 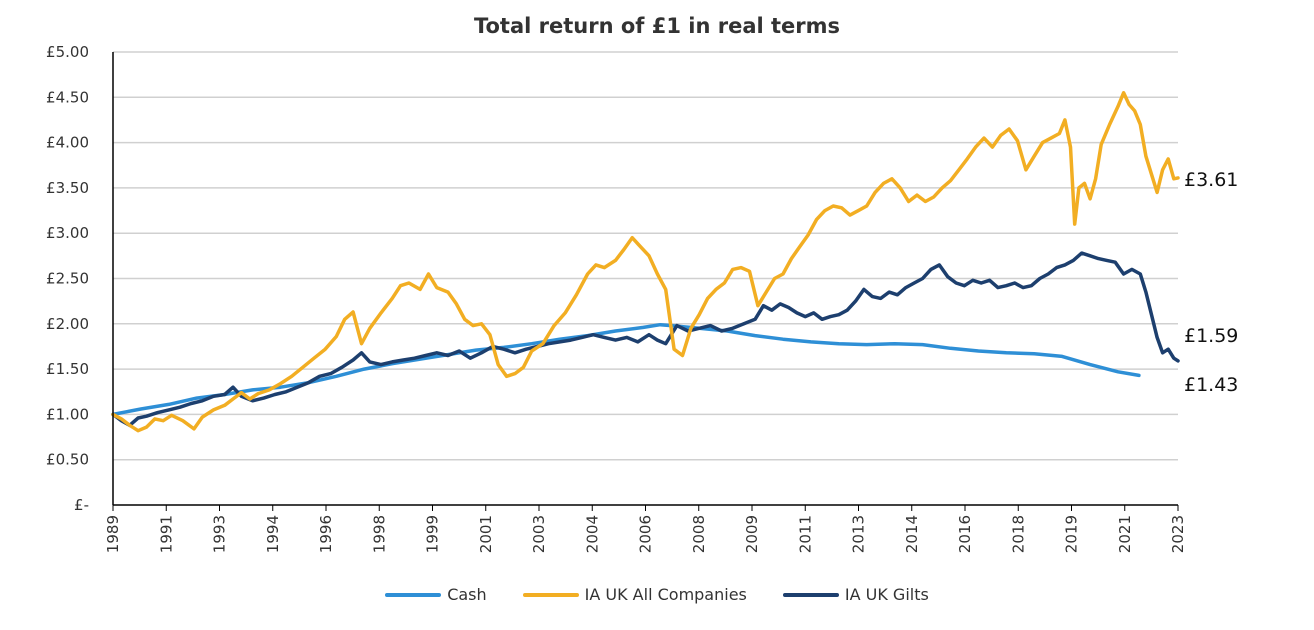 What do you see at coordinates (1211, 282) in the screenshot?
I see `end-labels: £1.43 £3.61 £1.59` at bounding box center [1211, 282].